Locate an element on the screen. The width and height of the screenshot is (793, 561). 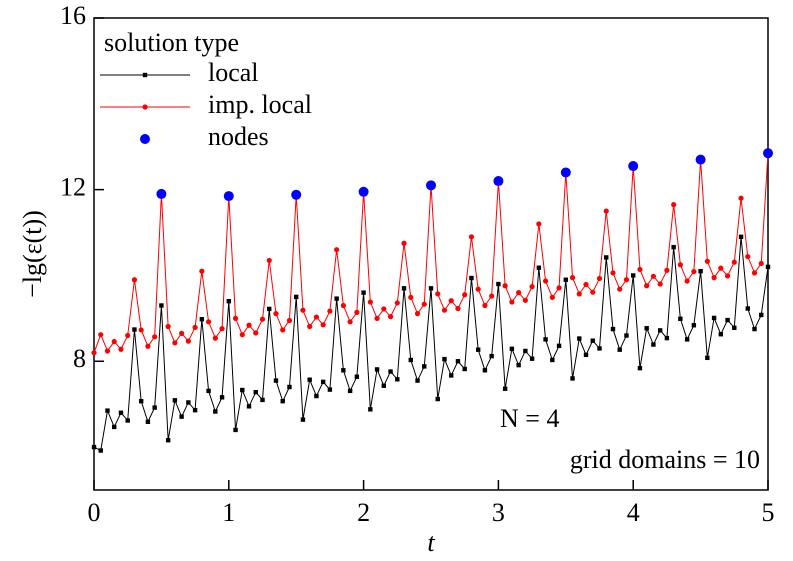
x-axis-label: t is located at coordinates (431, 542).